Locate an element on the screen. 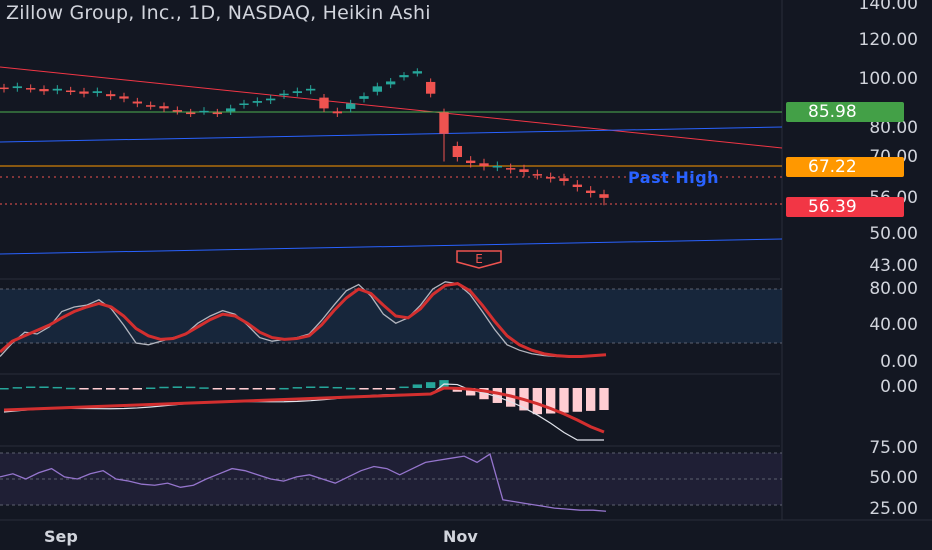  stoch-d-line is located at coordinates (303, 320).